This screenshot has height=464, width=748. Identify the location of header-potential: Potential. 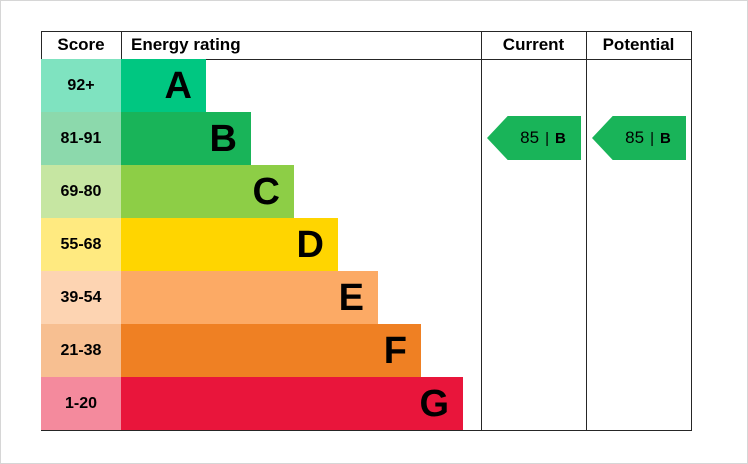
(638, 44).